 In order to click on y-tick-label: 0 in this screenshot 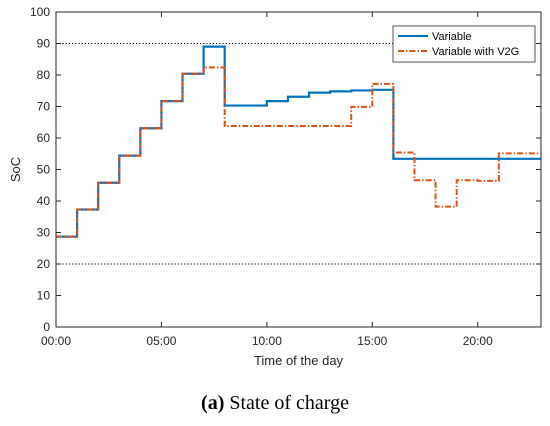, I will do `click(46, 327)`.